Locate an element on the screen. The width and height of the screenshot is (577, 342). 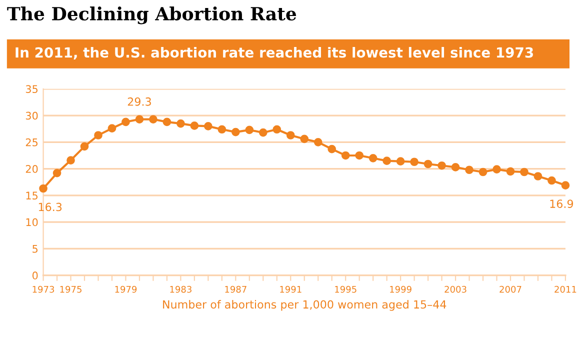
x-tick-label: 1975 is located at coordinates (71, 289).